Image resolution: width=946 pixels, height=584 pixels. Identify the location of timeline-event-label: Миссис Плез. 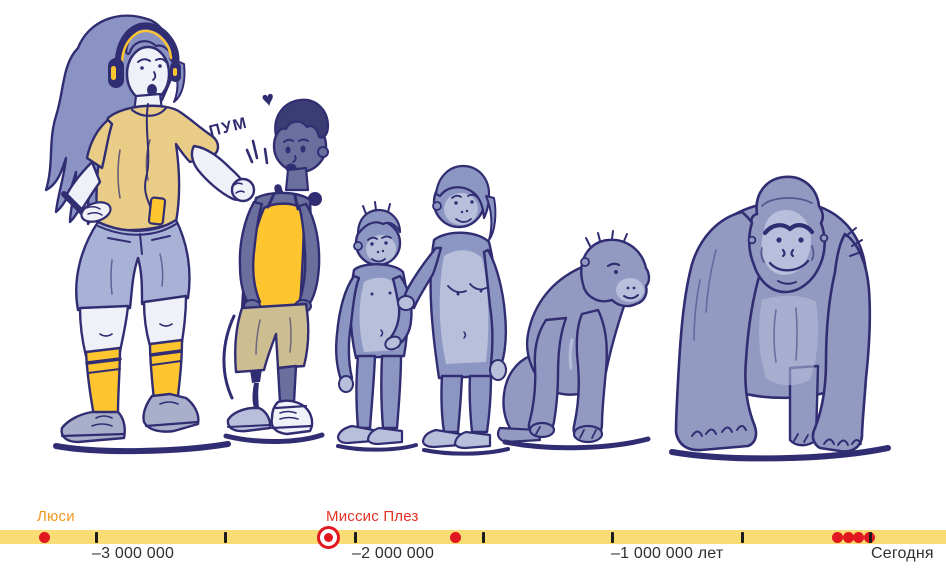
(372, 516).